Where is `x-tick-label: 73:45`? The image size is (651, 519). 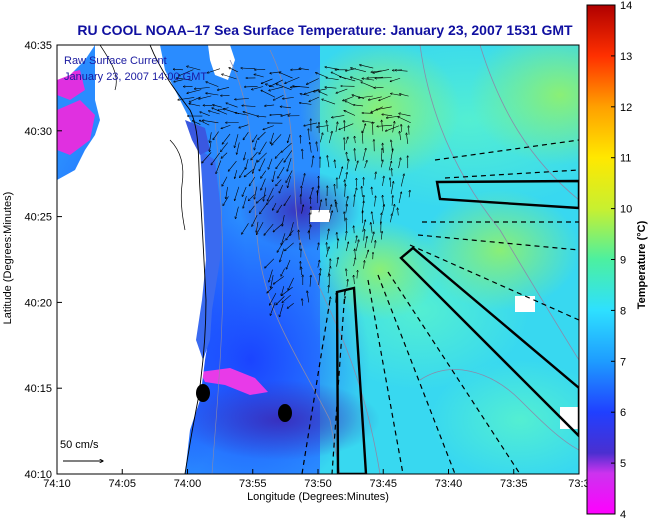
x-tick-label: 73:45 is located at coordinates (383, 484).